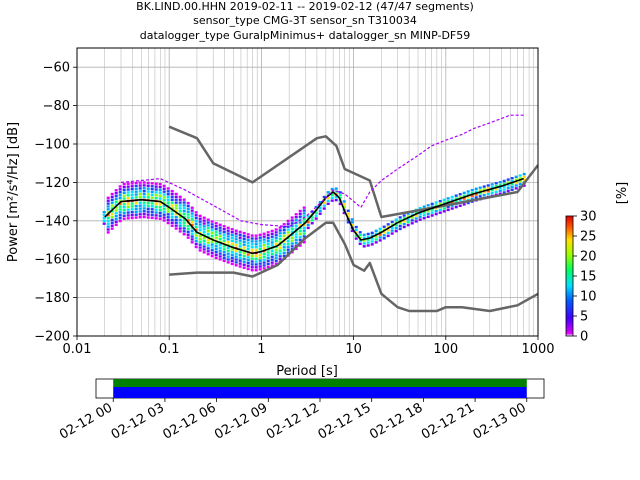 The width and height of the screenshot is (640, 480). I want to click on colorbar-tick-label: 30, so click(588, 217).